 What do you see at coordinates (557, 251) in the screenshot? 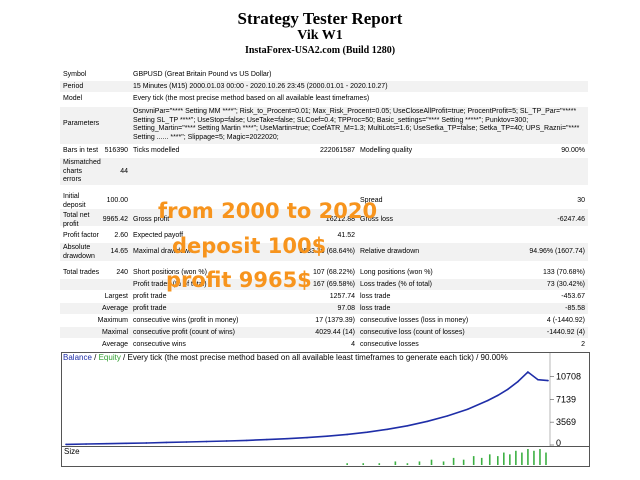
I see `rel-drawdown-value: 94.96% (1607.74)` at bounding box center [557, 251].